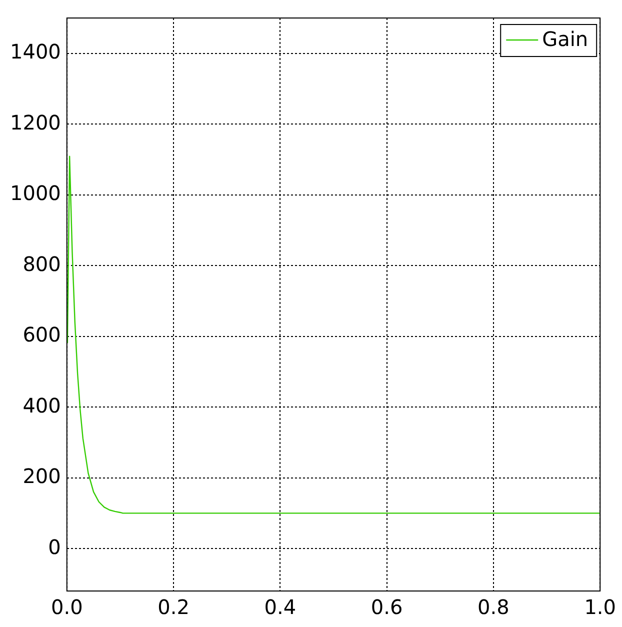 Image resolution: width=622 pixels, height=627 pixels. Describe the element at coordinates (41, 264) in the screenshot. I see `y-tick-label: 800` at that location.